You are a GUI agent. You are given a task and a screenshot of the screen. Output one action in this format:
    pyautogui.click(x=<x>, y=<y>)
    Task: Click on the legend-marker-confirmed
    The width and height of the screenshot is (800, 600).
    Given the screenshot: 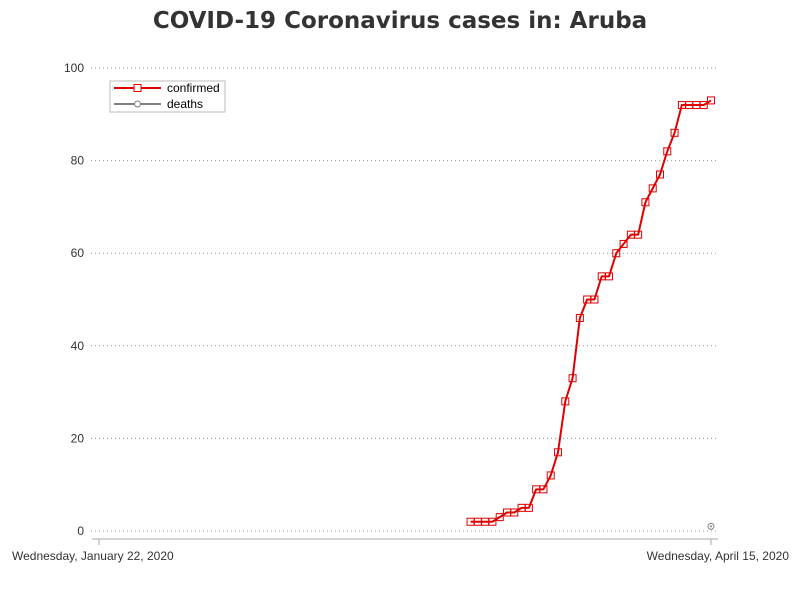 What is the action you would take?
    pyautogui.click(x=137, y=88)
    